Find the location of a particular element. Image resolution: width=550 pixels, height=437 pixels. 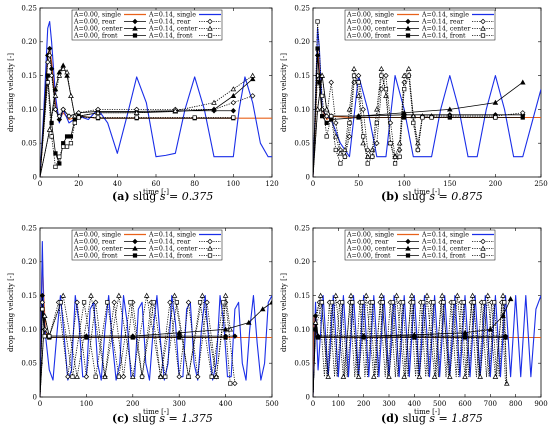

x-tick-label: 900 is located at coordinates (540, 404).